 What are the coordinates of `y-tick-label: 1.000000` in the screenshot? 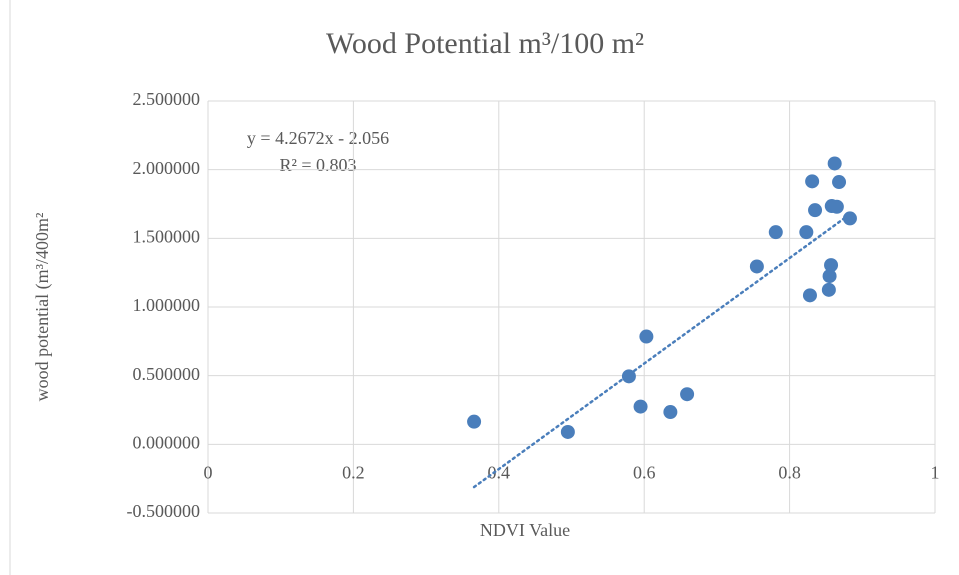 It's located at (167, 305).